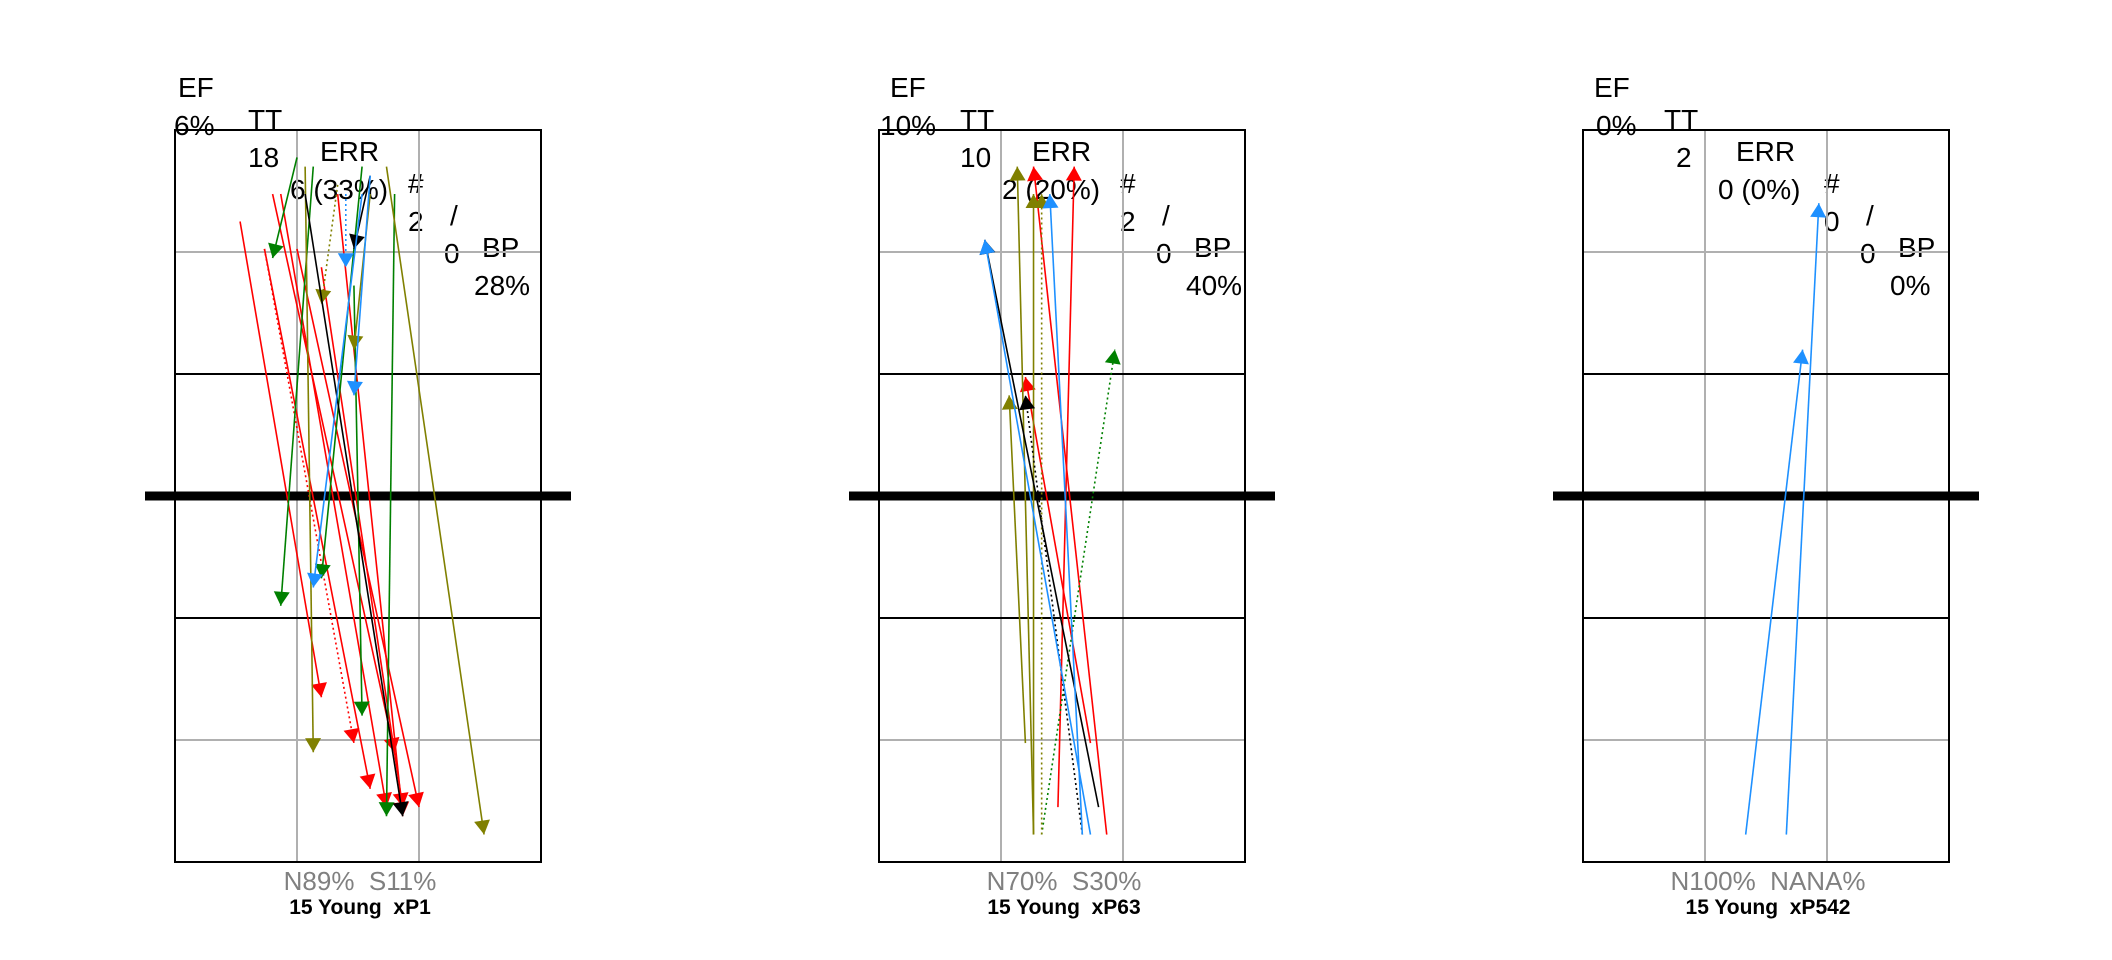  What do you see at coordinates (360, 881) in the screenshot?
I see `zone-split: N89% S11%` at bounding box center [360, 881].